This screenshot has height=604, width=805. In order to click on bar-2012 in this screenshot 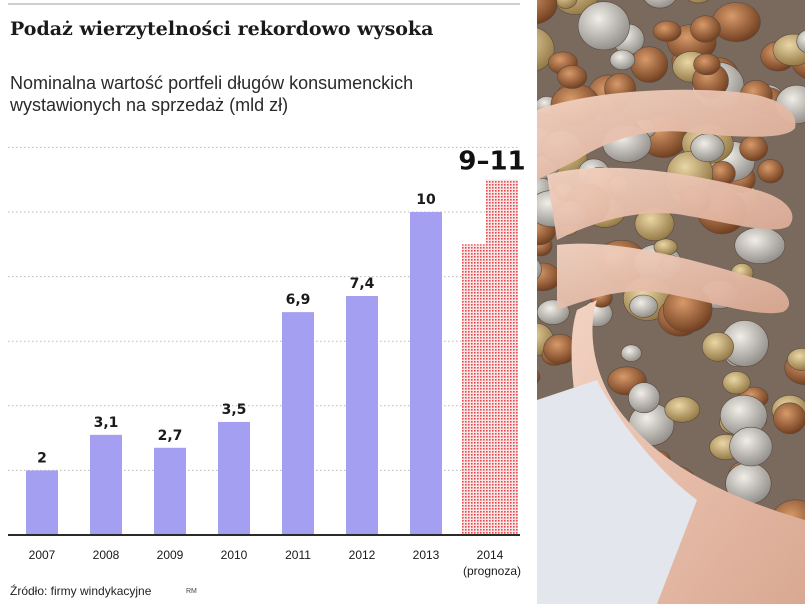, I will do `click(362, 415)`.